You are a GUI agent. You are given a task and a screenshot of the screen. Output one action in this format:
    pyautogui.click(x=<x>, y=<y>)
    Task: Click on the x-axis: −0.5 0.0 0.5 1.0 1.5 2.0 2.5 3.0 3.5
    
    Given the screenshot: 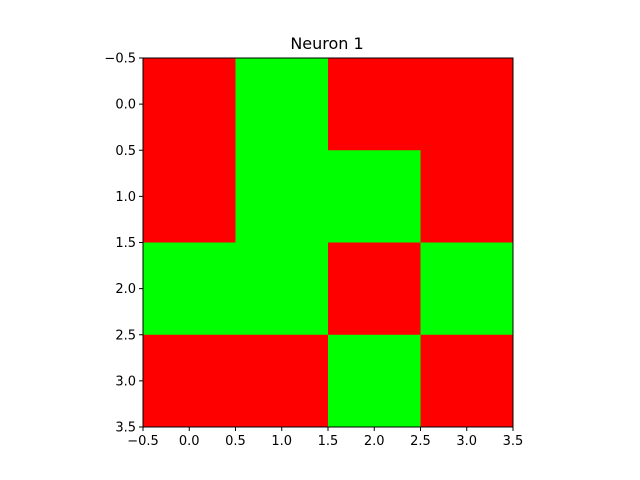 What is the action you would take?
    pyautogui.click(x=325, y=438)
    